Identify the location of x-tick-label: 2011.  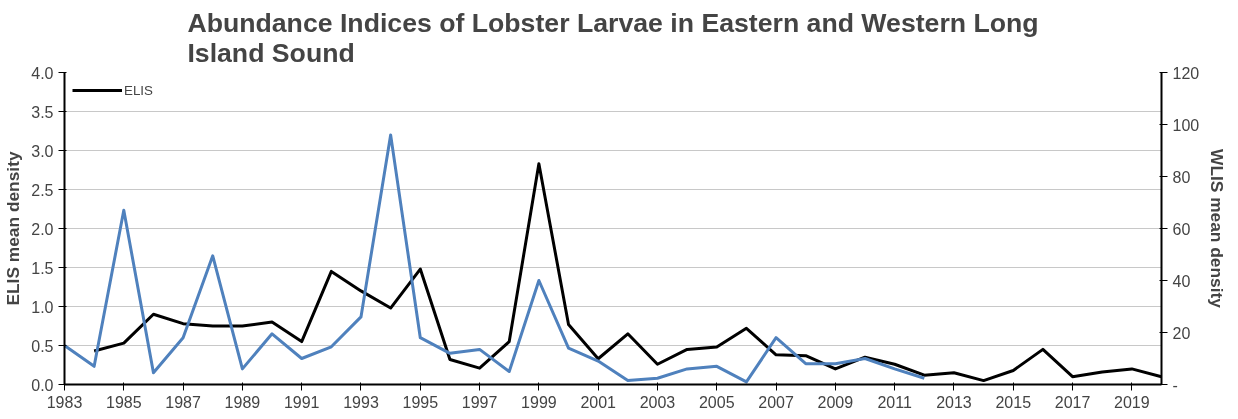
(894, 402).